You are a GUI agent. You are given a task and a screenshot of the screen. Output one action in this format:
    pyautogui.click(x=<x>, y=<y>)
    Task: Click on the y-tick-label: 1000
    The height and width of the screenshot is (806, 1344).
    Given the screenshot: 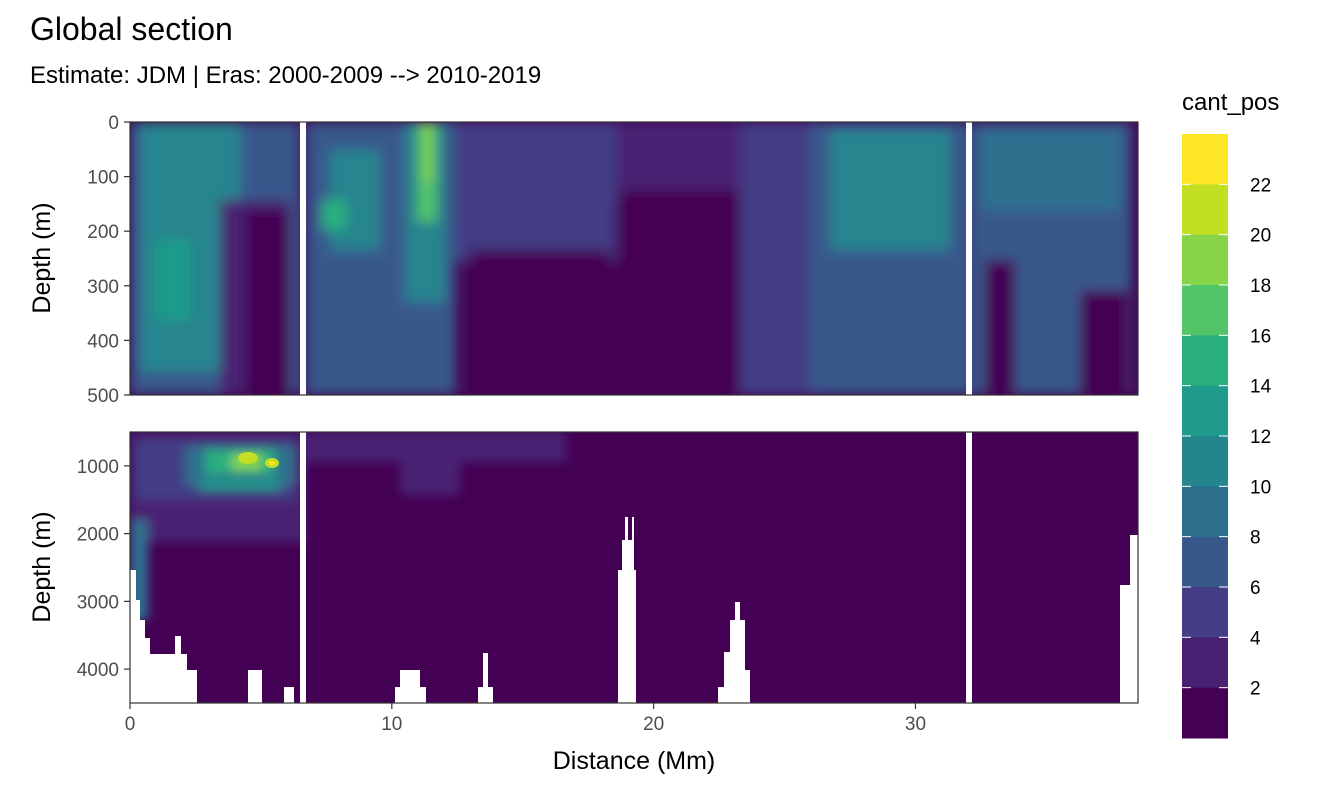 What is the action you would take?
    pyautogui.click(x=98, y=467)
    